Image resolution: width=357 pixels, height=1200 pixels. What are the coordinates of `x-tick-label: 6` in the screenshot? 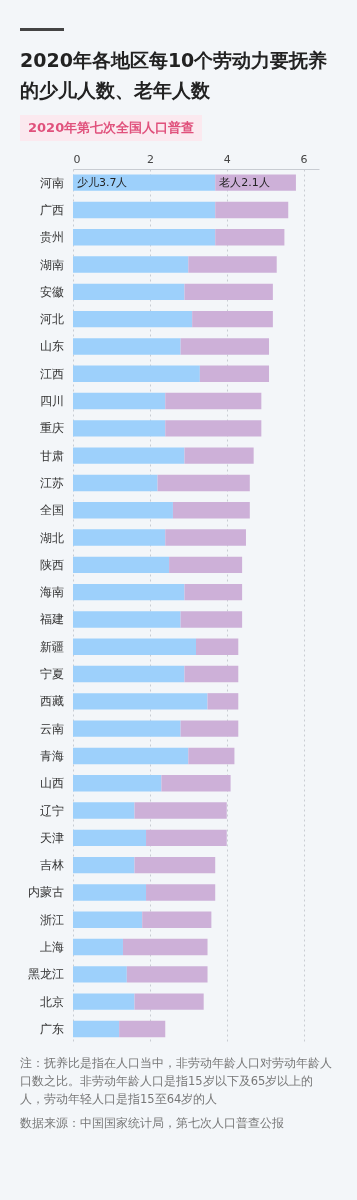 It's located at (304, 160).